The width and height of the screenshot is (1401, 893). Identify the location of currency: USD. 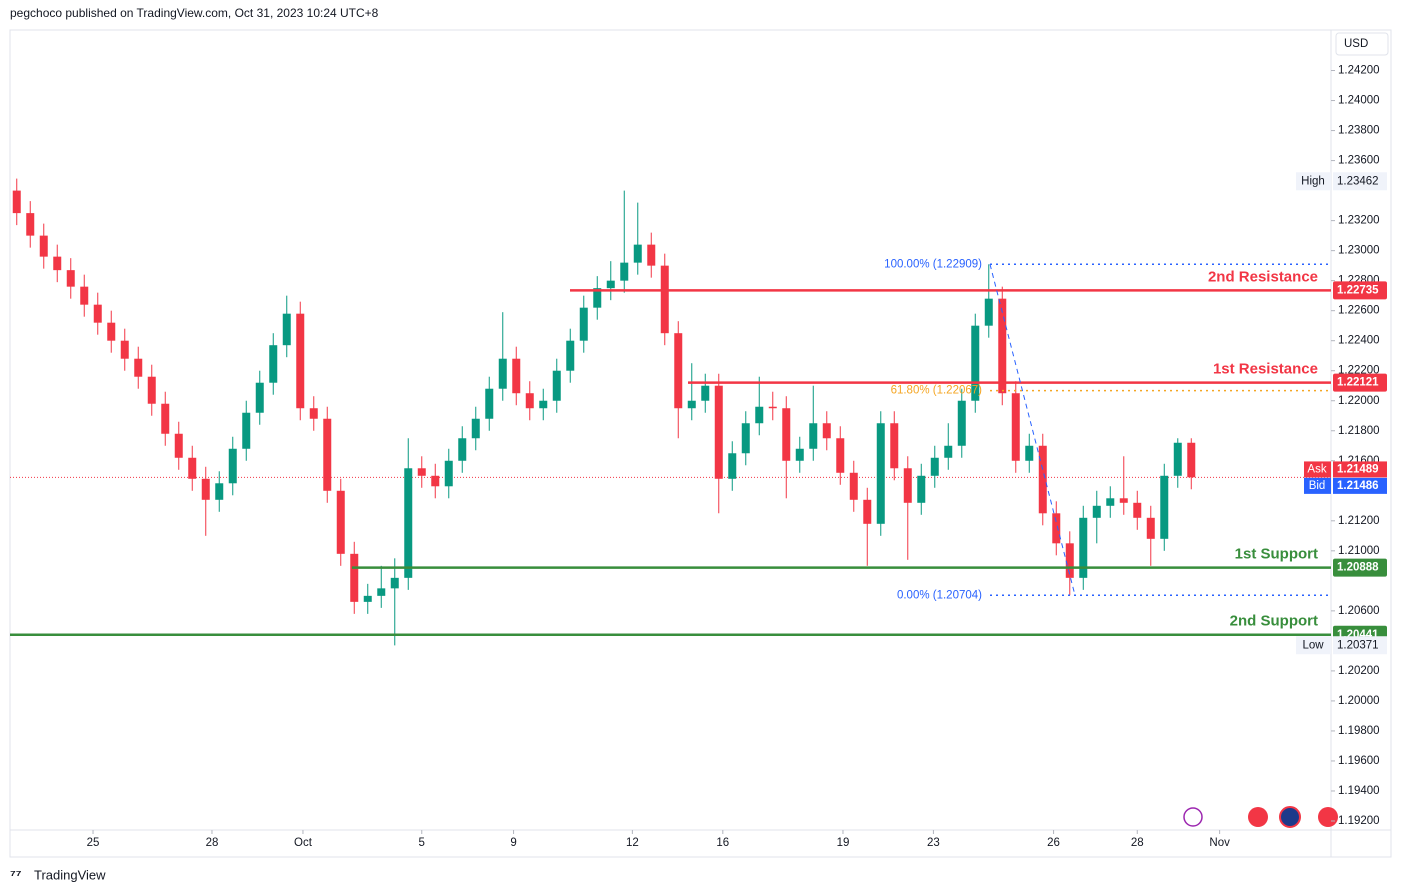
(1356, 44).